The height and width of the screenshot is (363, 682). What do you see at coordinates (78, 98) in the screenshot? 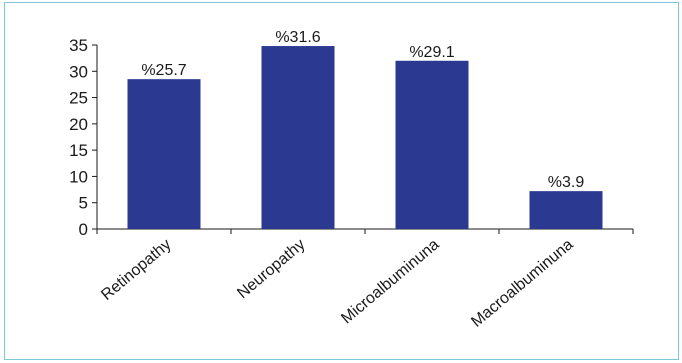
I see `y-tick-label: 25` at bounding box center [78, 98].